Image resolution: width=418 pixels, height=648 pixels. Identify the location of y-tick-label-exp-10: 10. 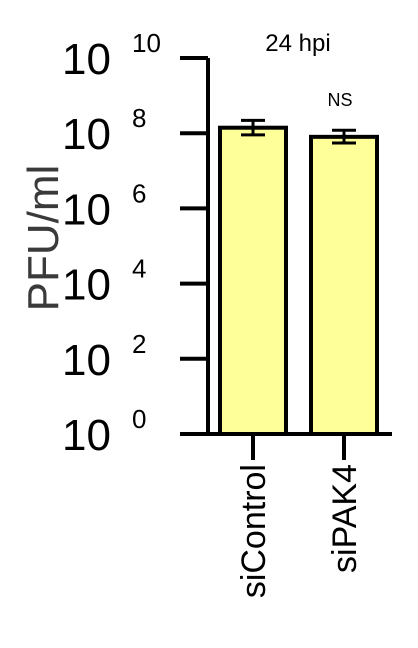
(146, 43).